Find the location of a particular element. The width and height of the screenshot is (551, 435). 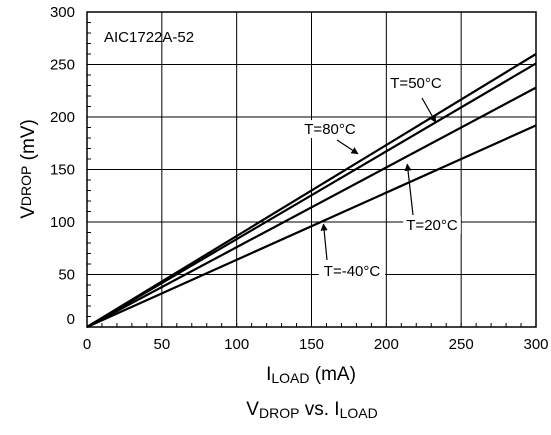

annotation-label: T=80°C is located at coordinates (330, 129).